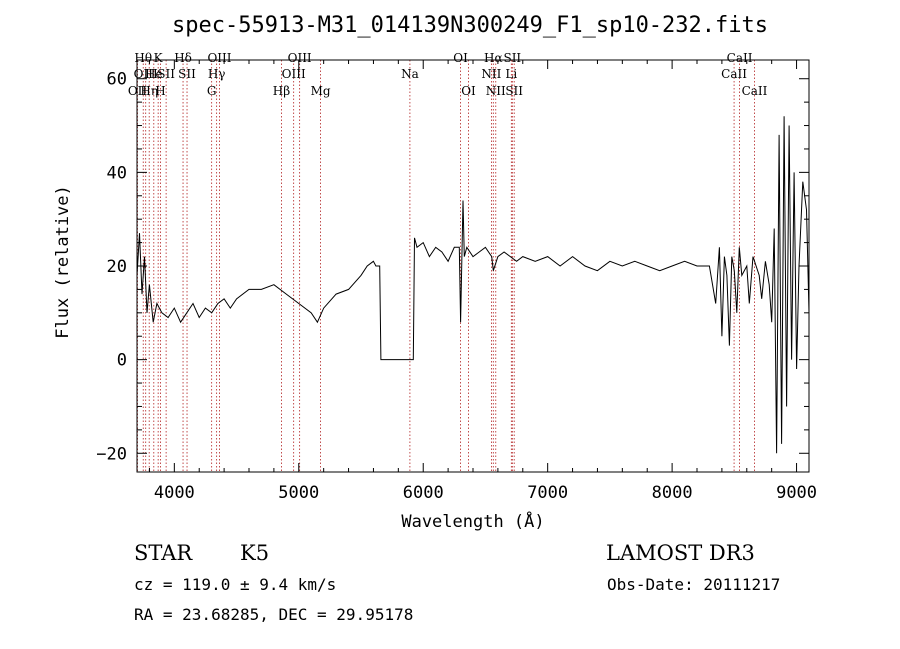 The width and height of the screenshot is (900, 649). I want to click on line-marker-label-14: OIII, so click(294, 74).